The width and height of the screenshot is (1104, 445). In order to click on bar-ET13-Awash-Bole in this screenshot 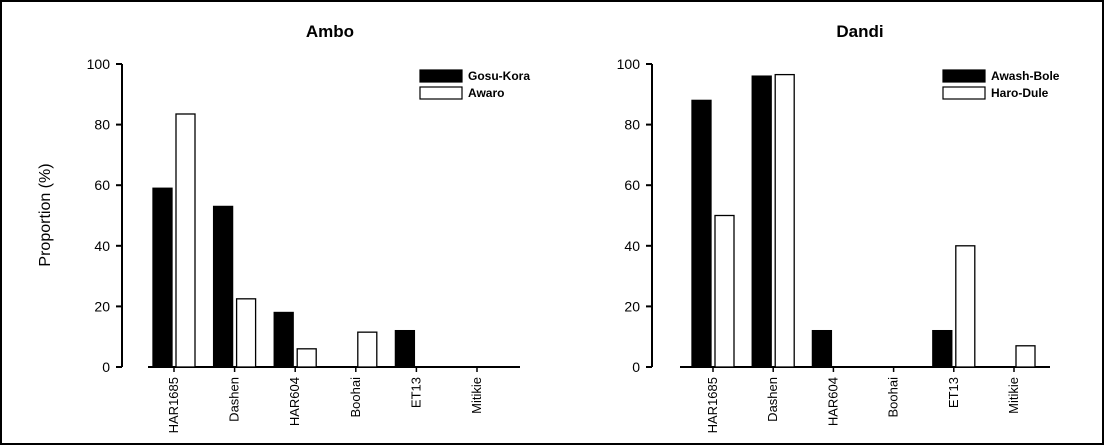, I will do `click(942, 348)`.